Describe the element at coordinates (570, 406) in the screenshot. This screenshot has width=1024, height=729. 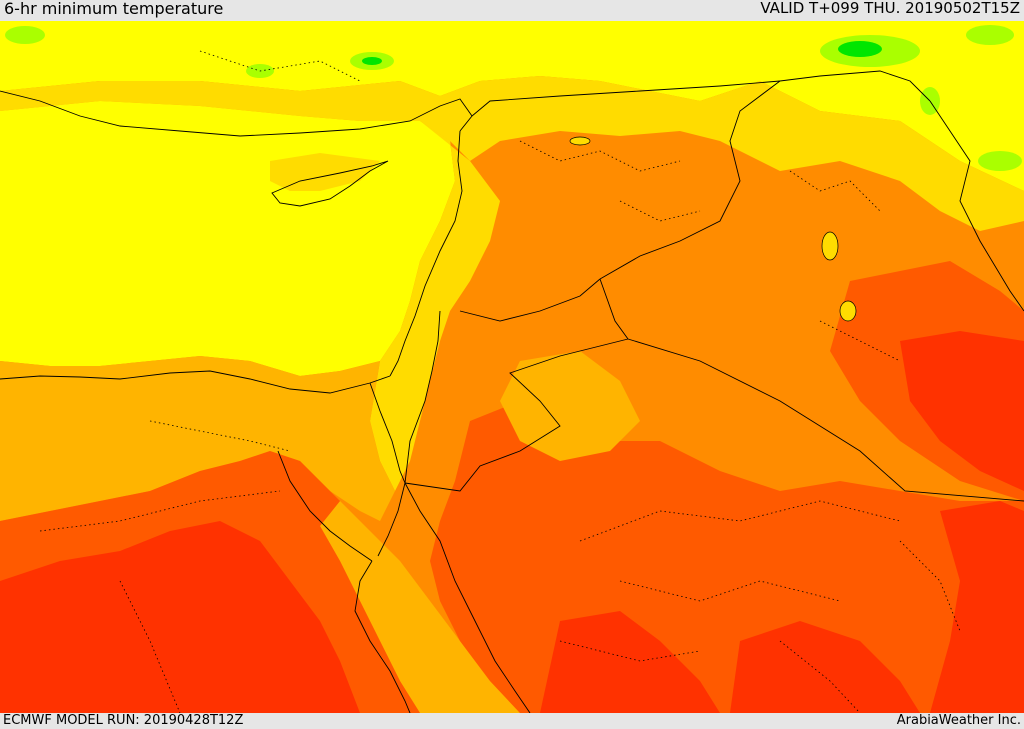
I see `band-desert-warmer` at that location.